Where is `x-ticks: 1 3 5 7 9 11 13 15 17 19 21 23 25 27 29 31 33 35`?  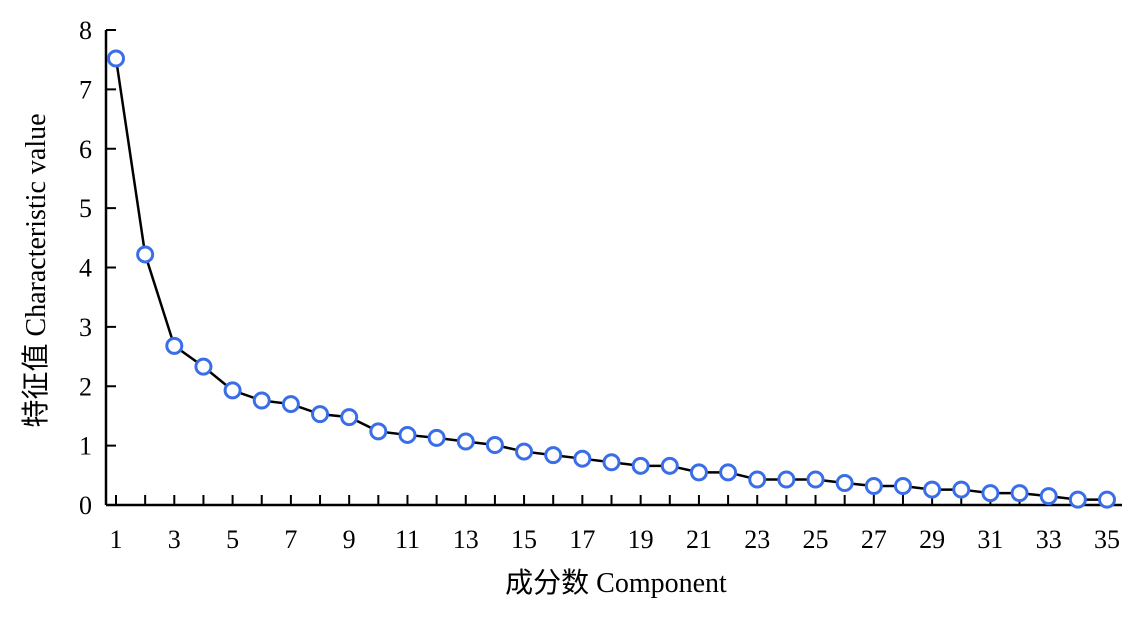 x-ticks: 1 3 5 7 9 11 13 15 17 19 21 23 25 27 29 31 33 35 is located at coordinates (615, 524).